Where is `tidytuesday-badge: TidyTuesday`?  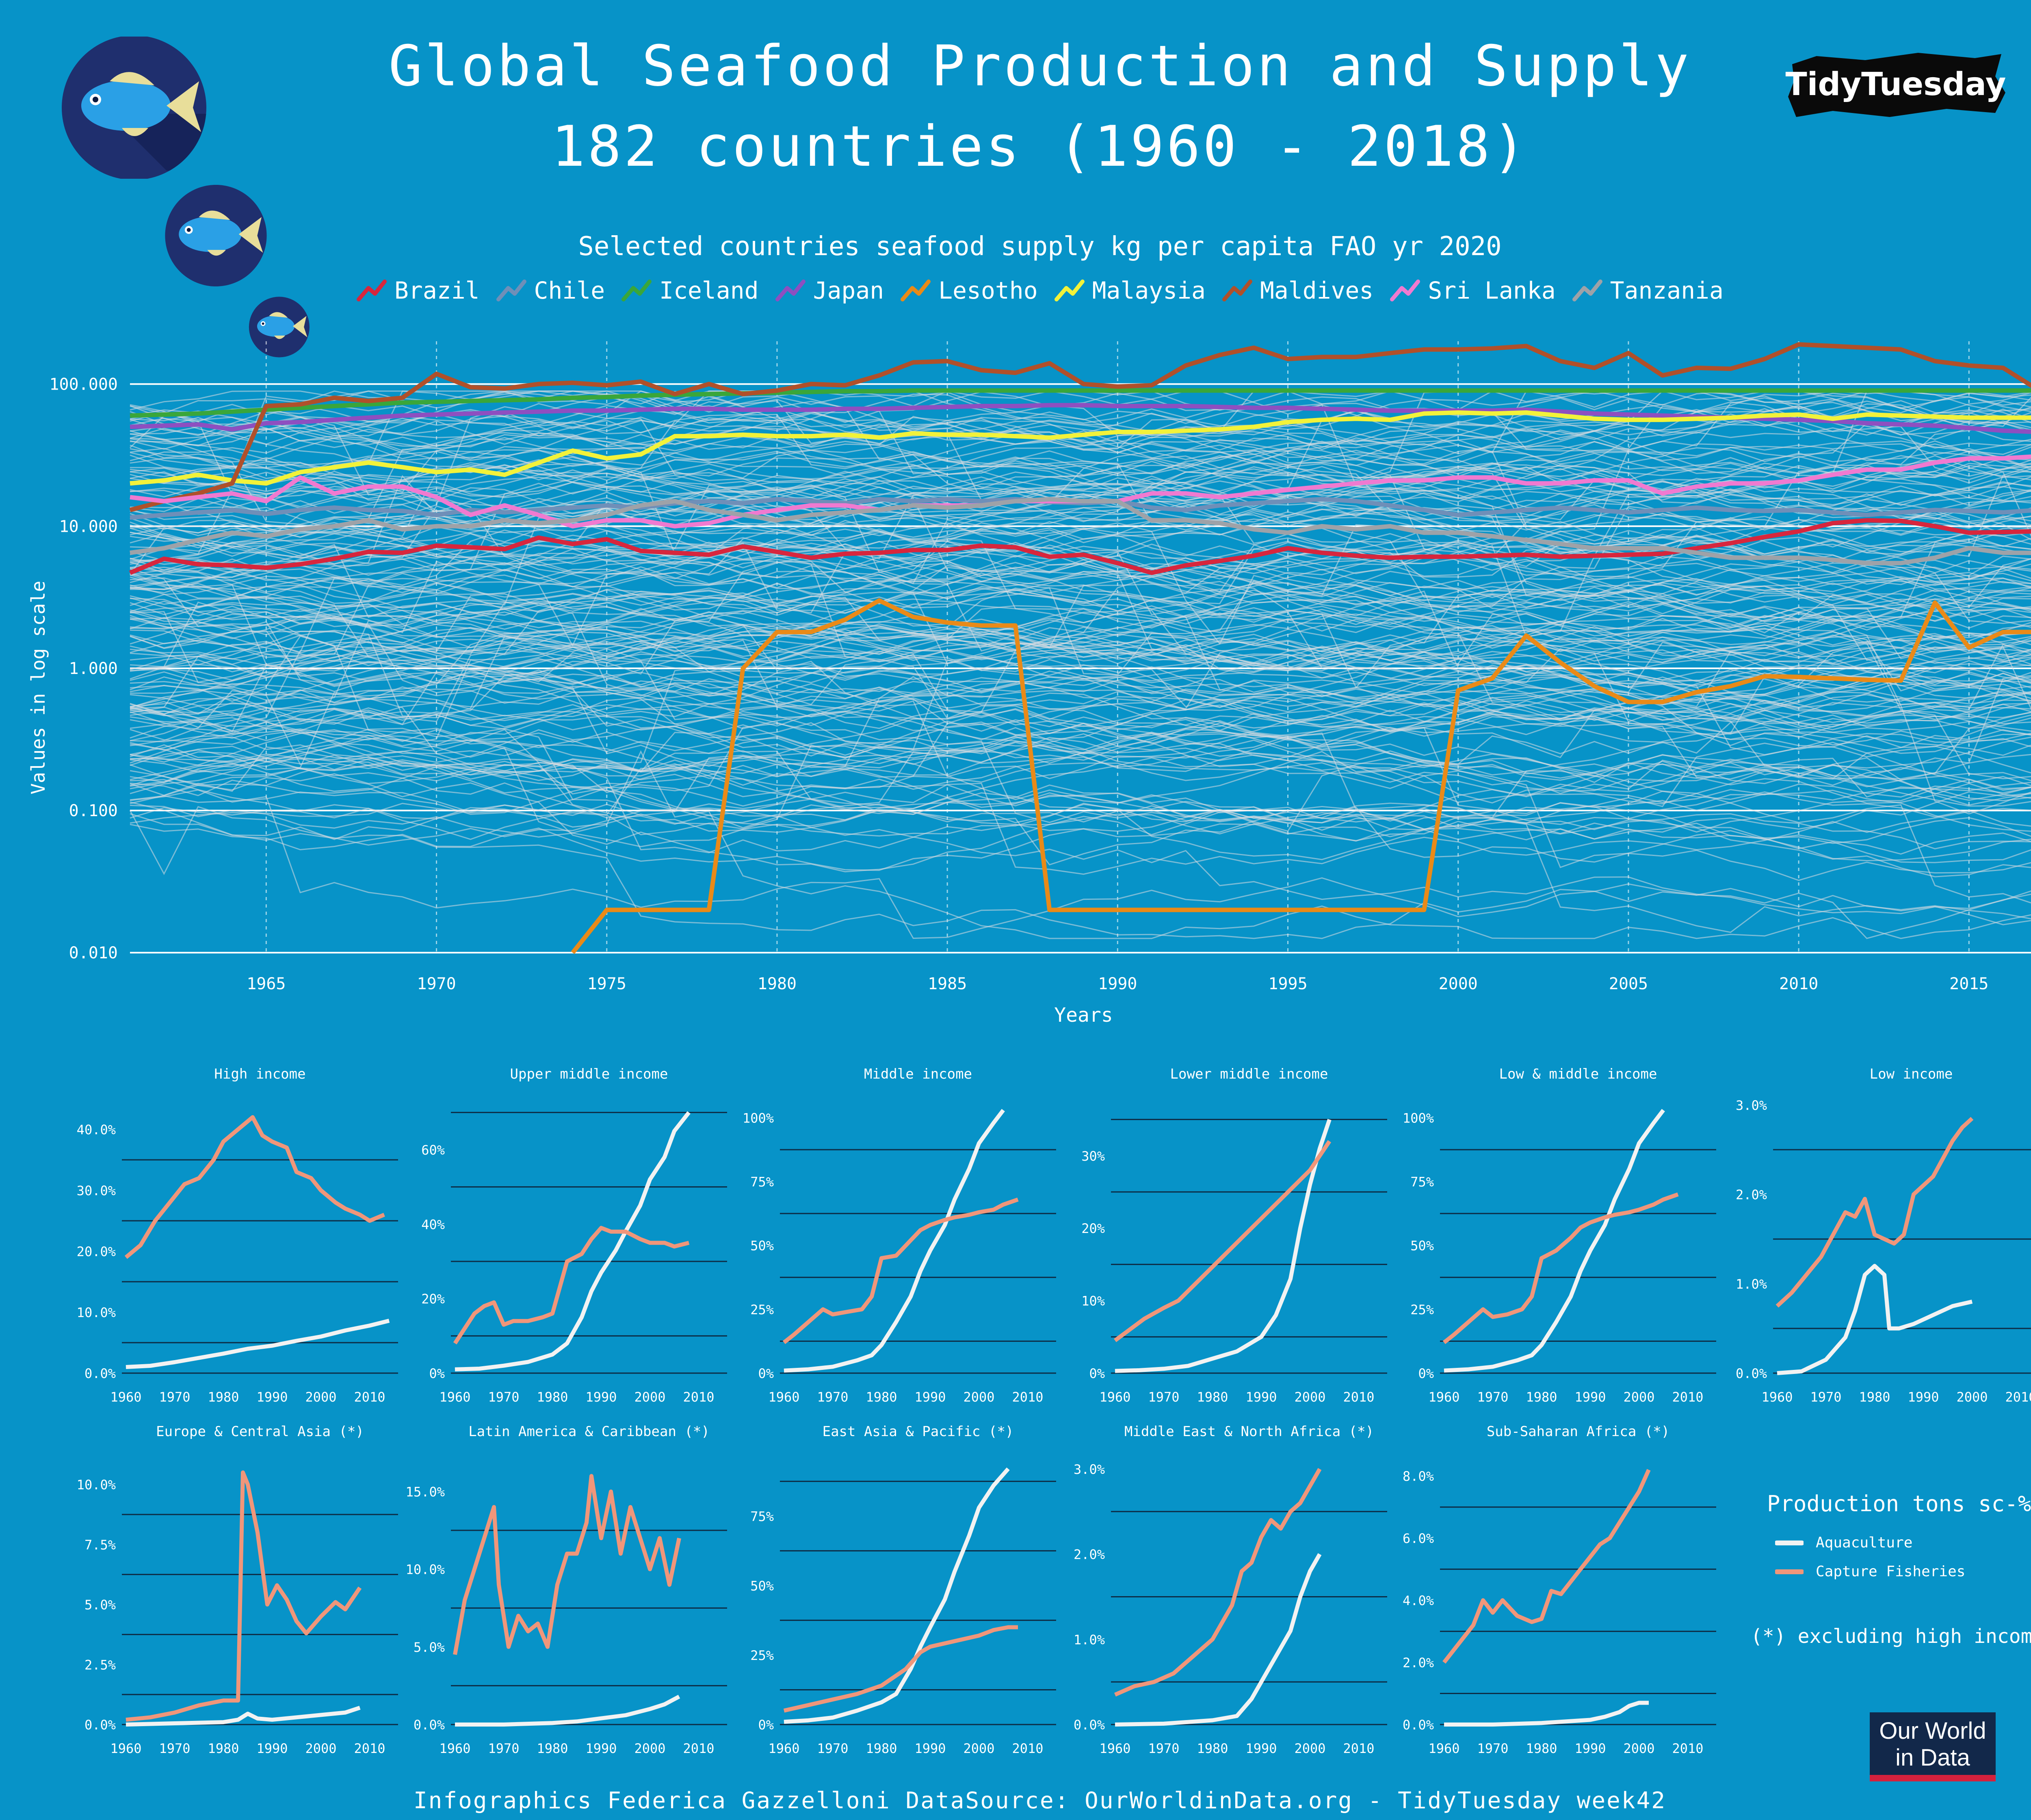
tidytuesday-badge: TidyTuesday is located at coordinates (1895, 84).